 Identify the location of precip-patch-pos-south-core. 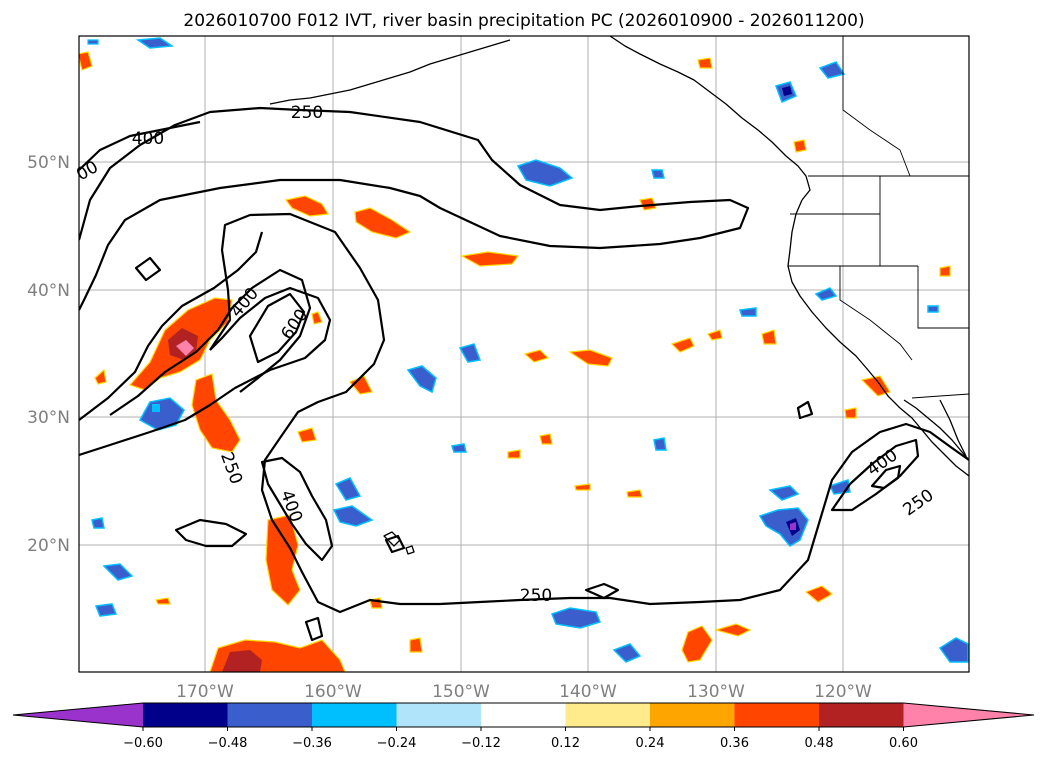
(242, 661).